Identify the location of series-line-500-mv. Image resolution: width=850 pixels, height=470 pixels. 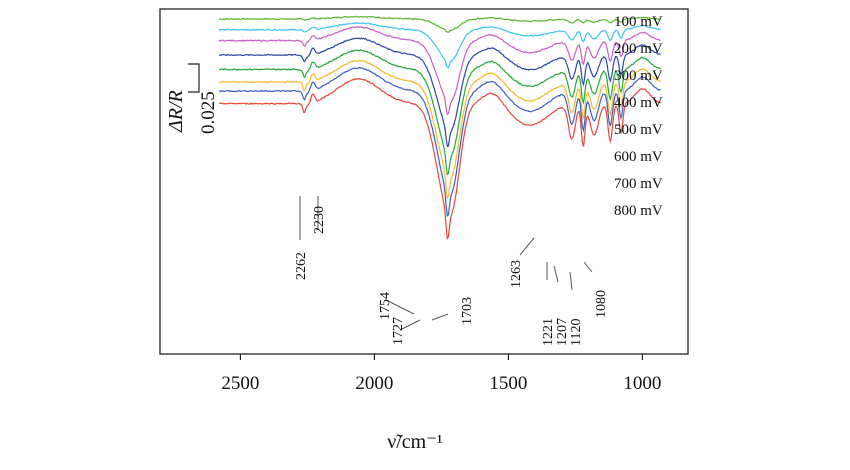
(439, 112).